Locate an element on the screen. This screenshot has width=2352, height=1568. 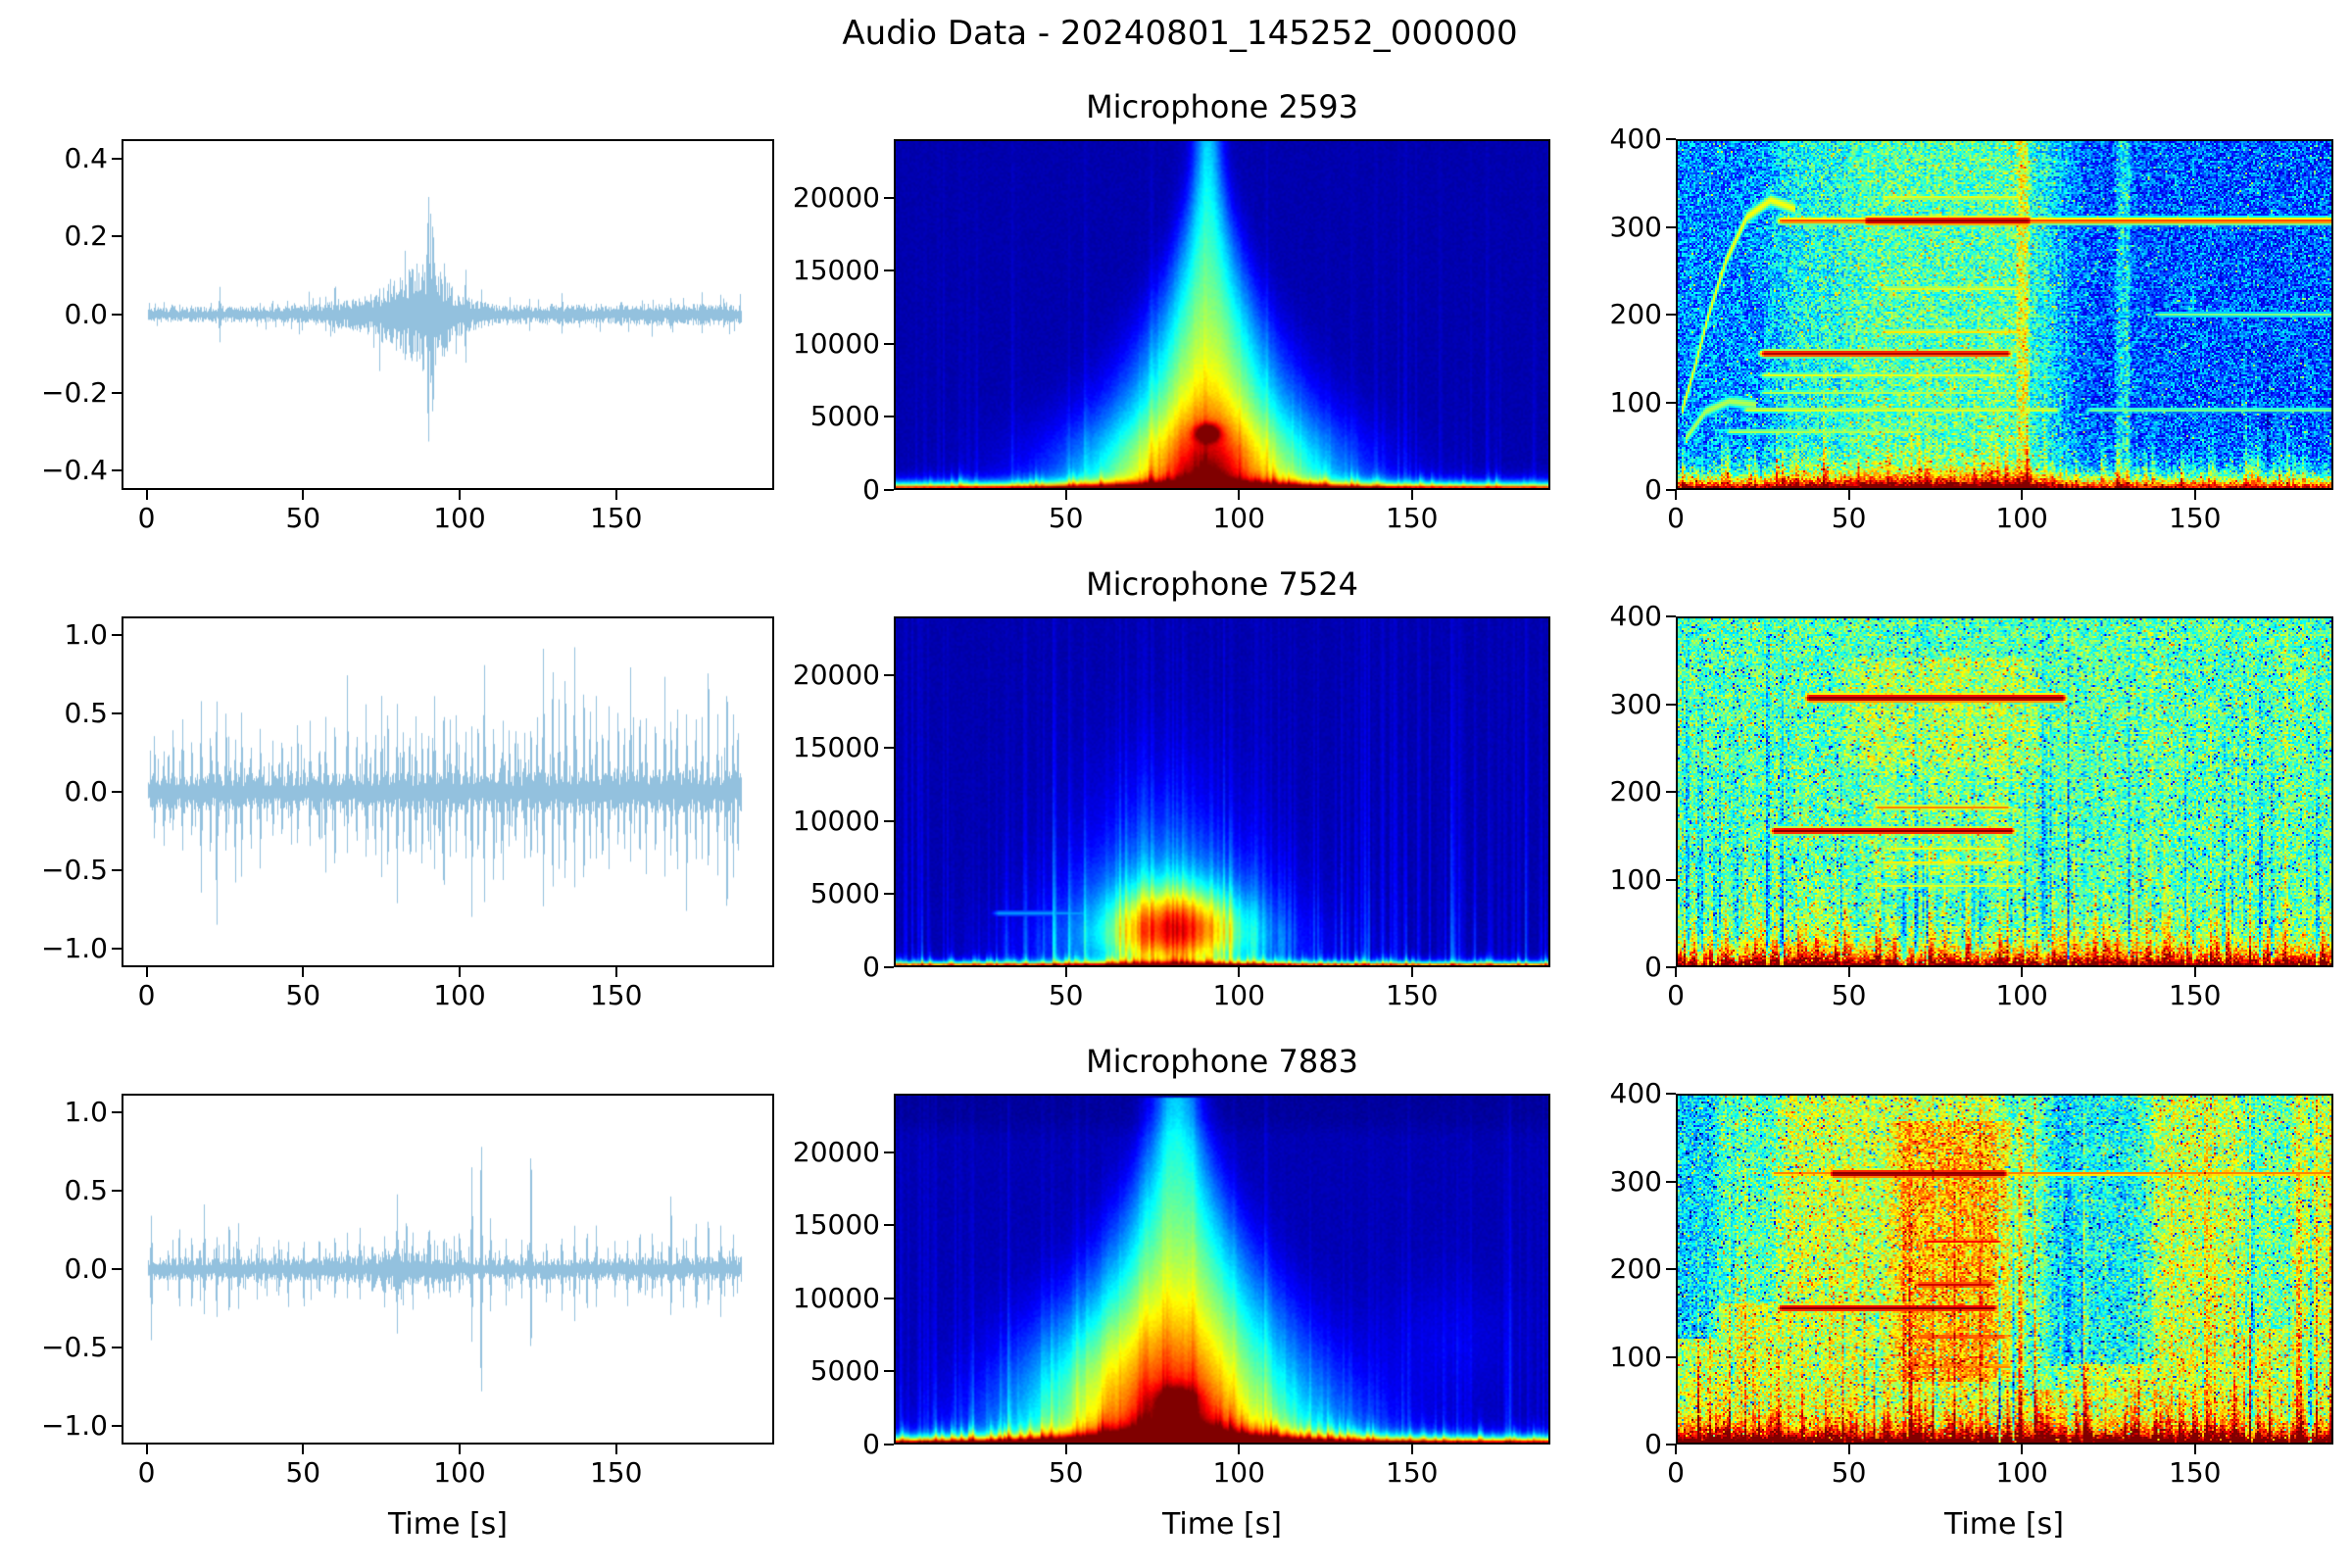
y-tick-label: 5000 is located at coordinates (844, 416).